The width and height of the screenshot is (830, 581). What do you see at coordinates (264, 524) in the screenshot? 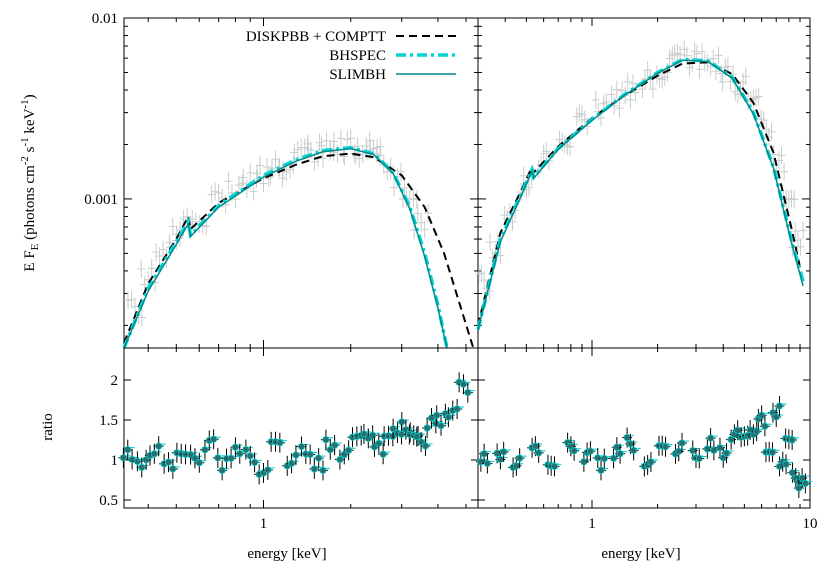
I see `left-x-tick-label-0: 1` at bounding box center [264, 524].